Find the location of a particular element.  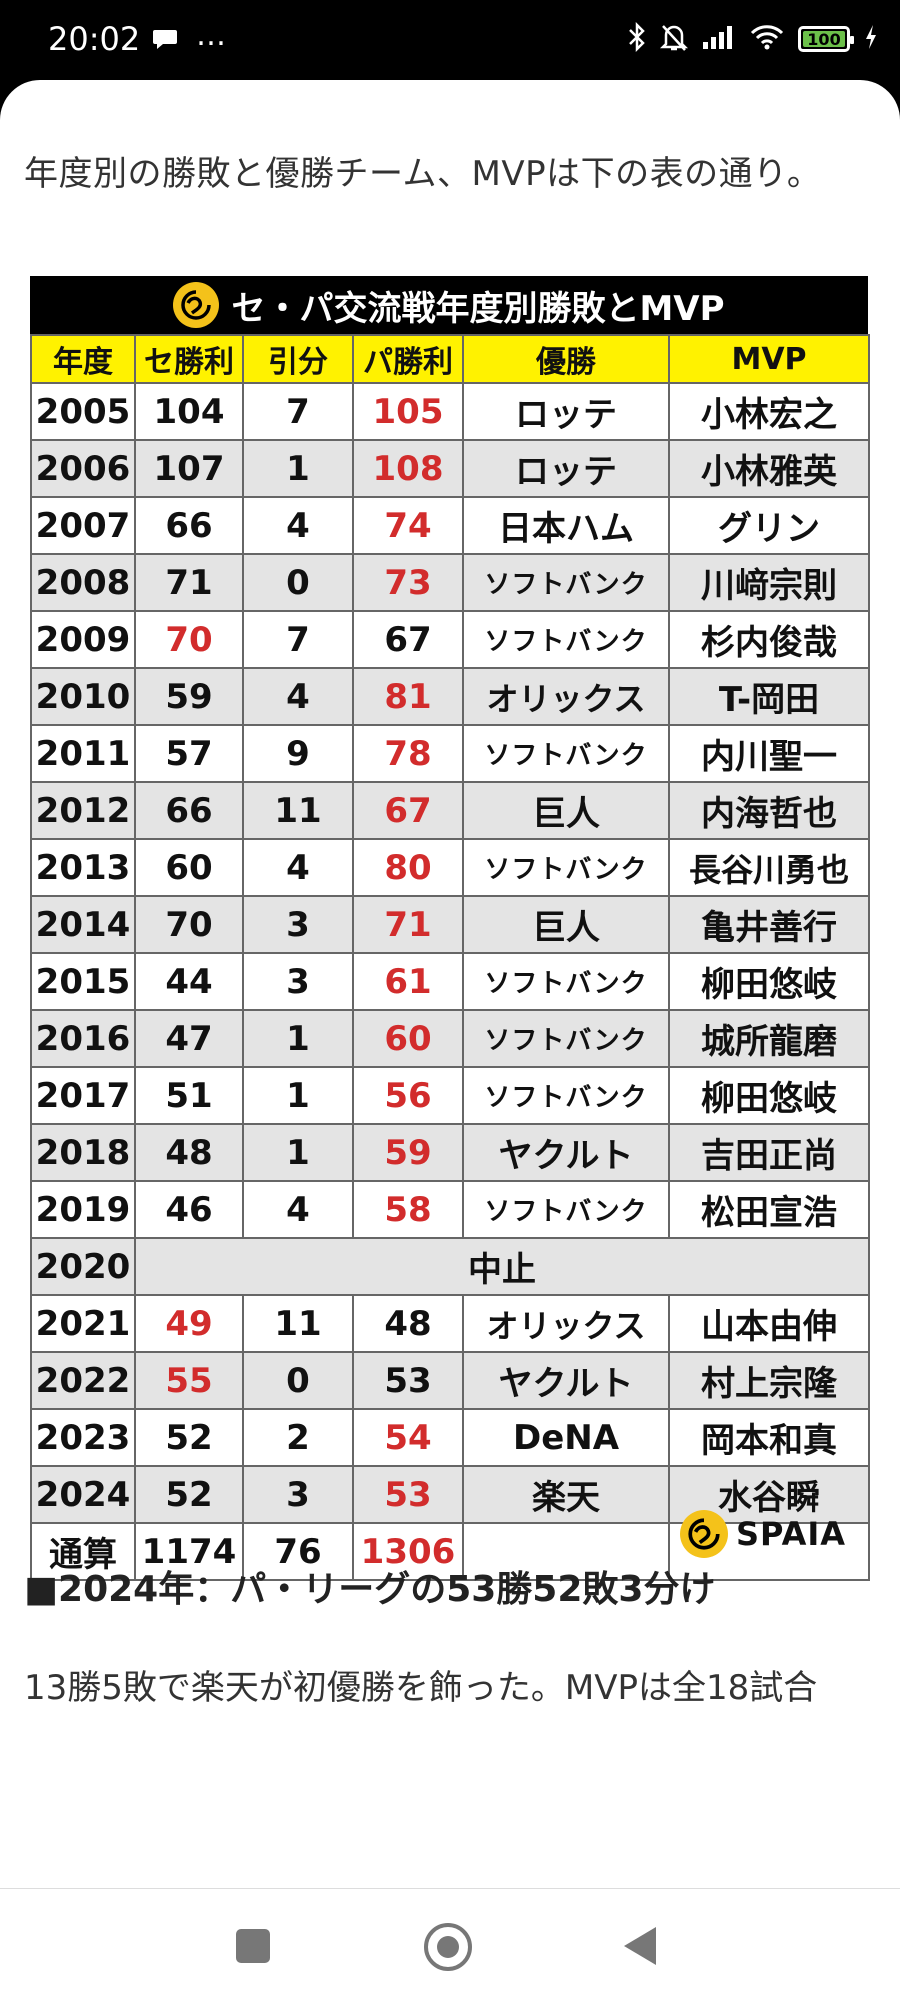

central-wins-cell: 48 is located at coordinates (189, 1152).